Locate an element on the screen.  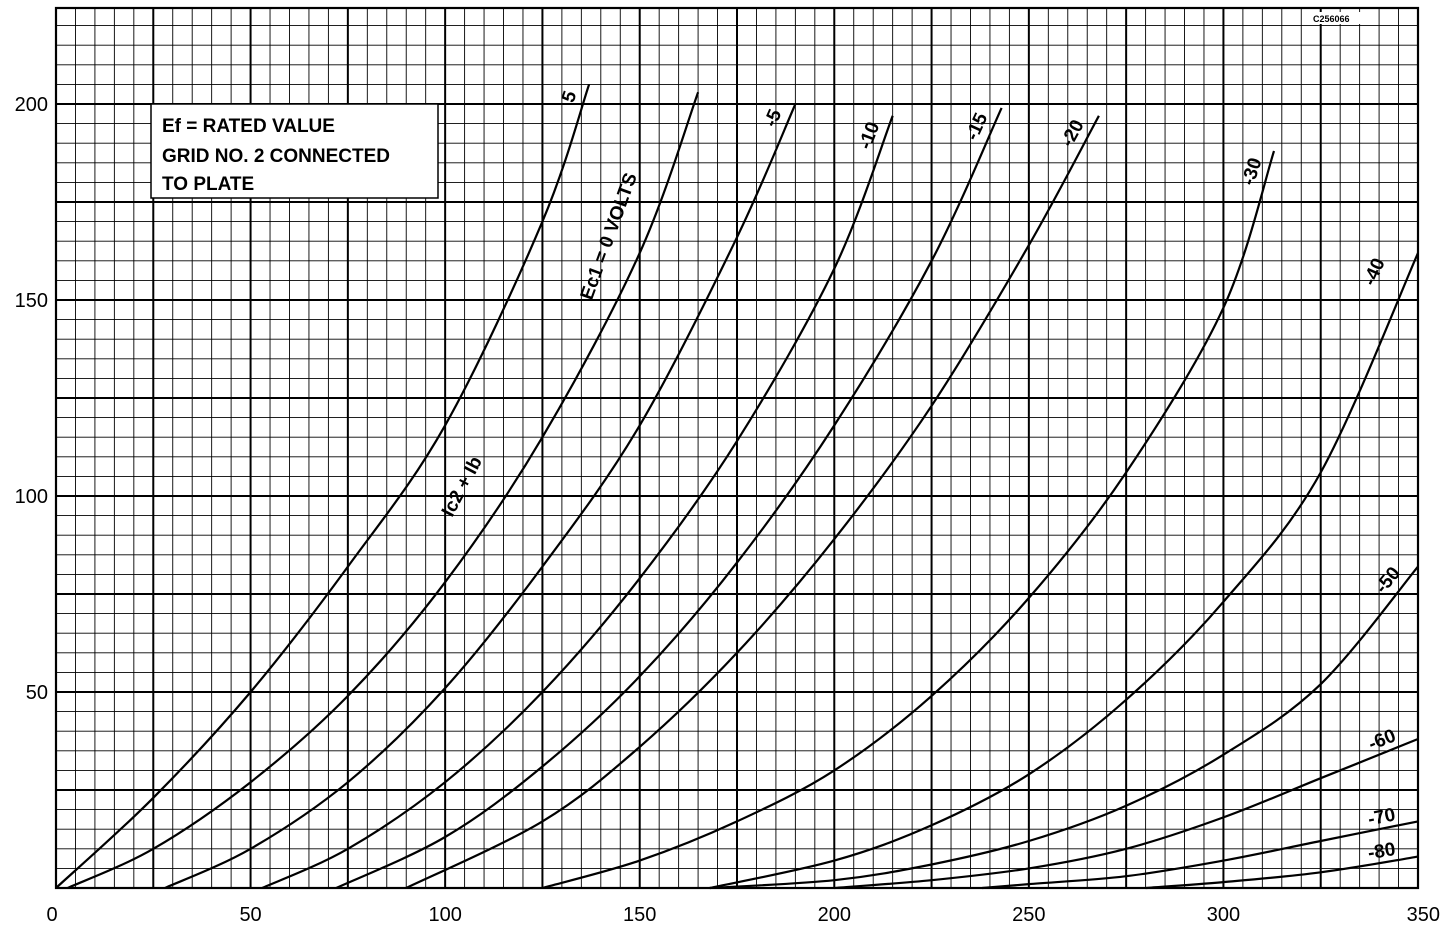
note-line-2: GRID NO. 2 CONNECTED is located at coordinates (276, 156).